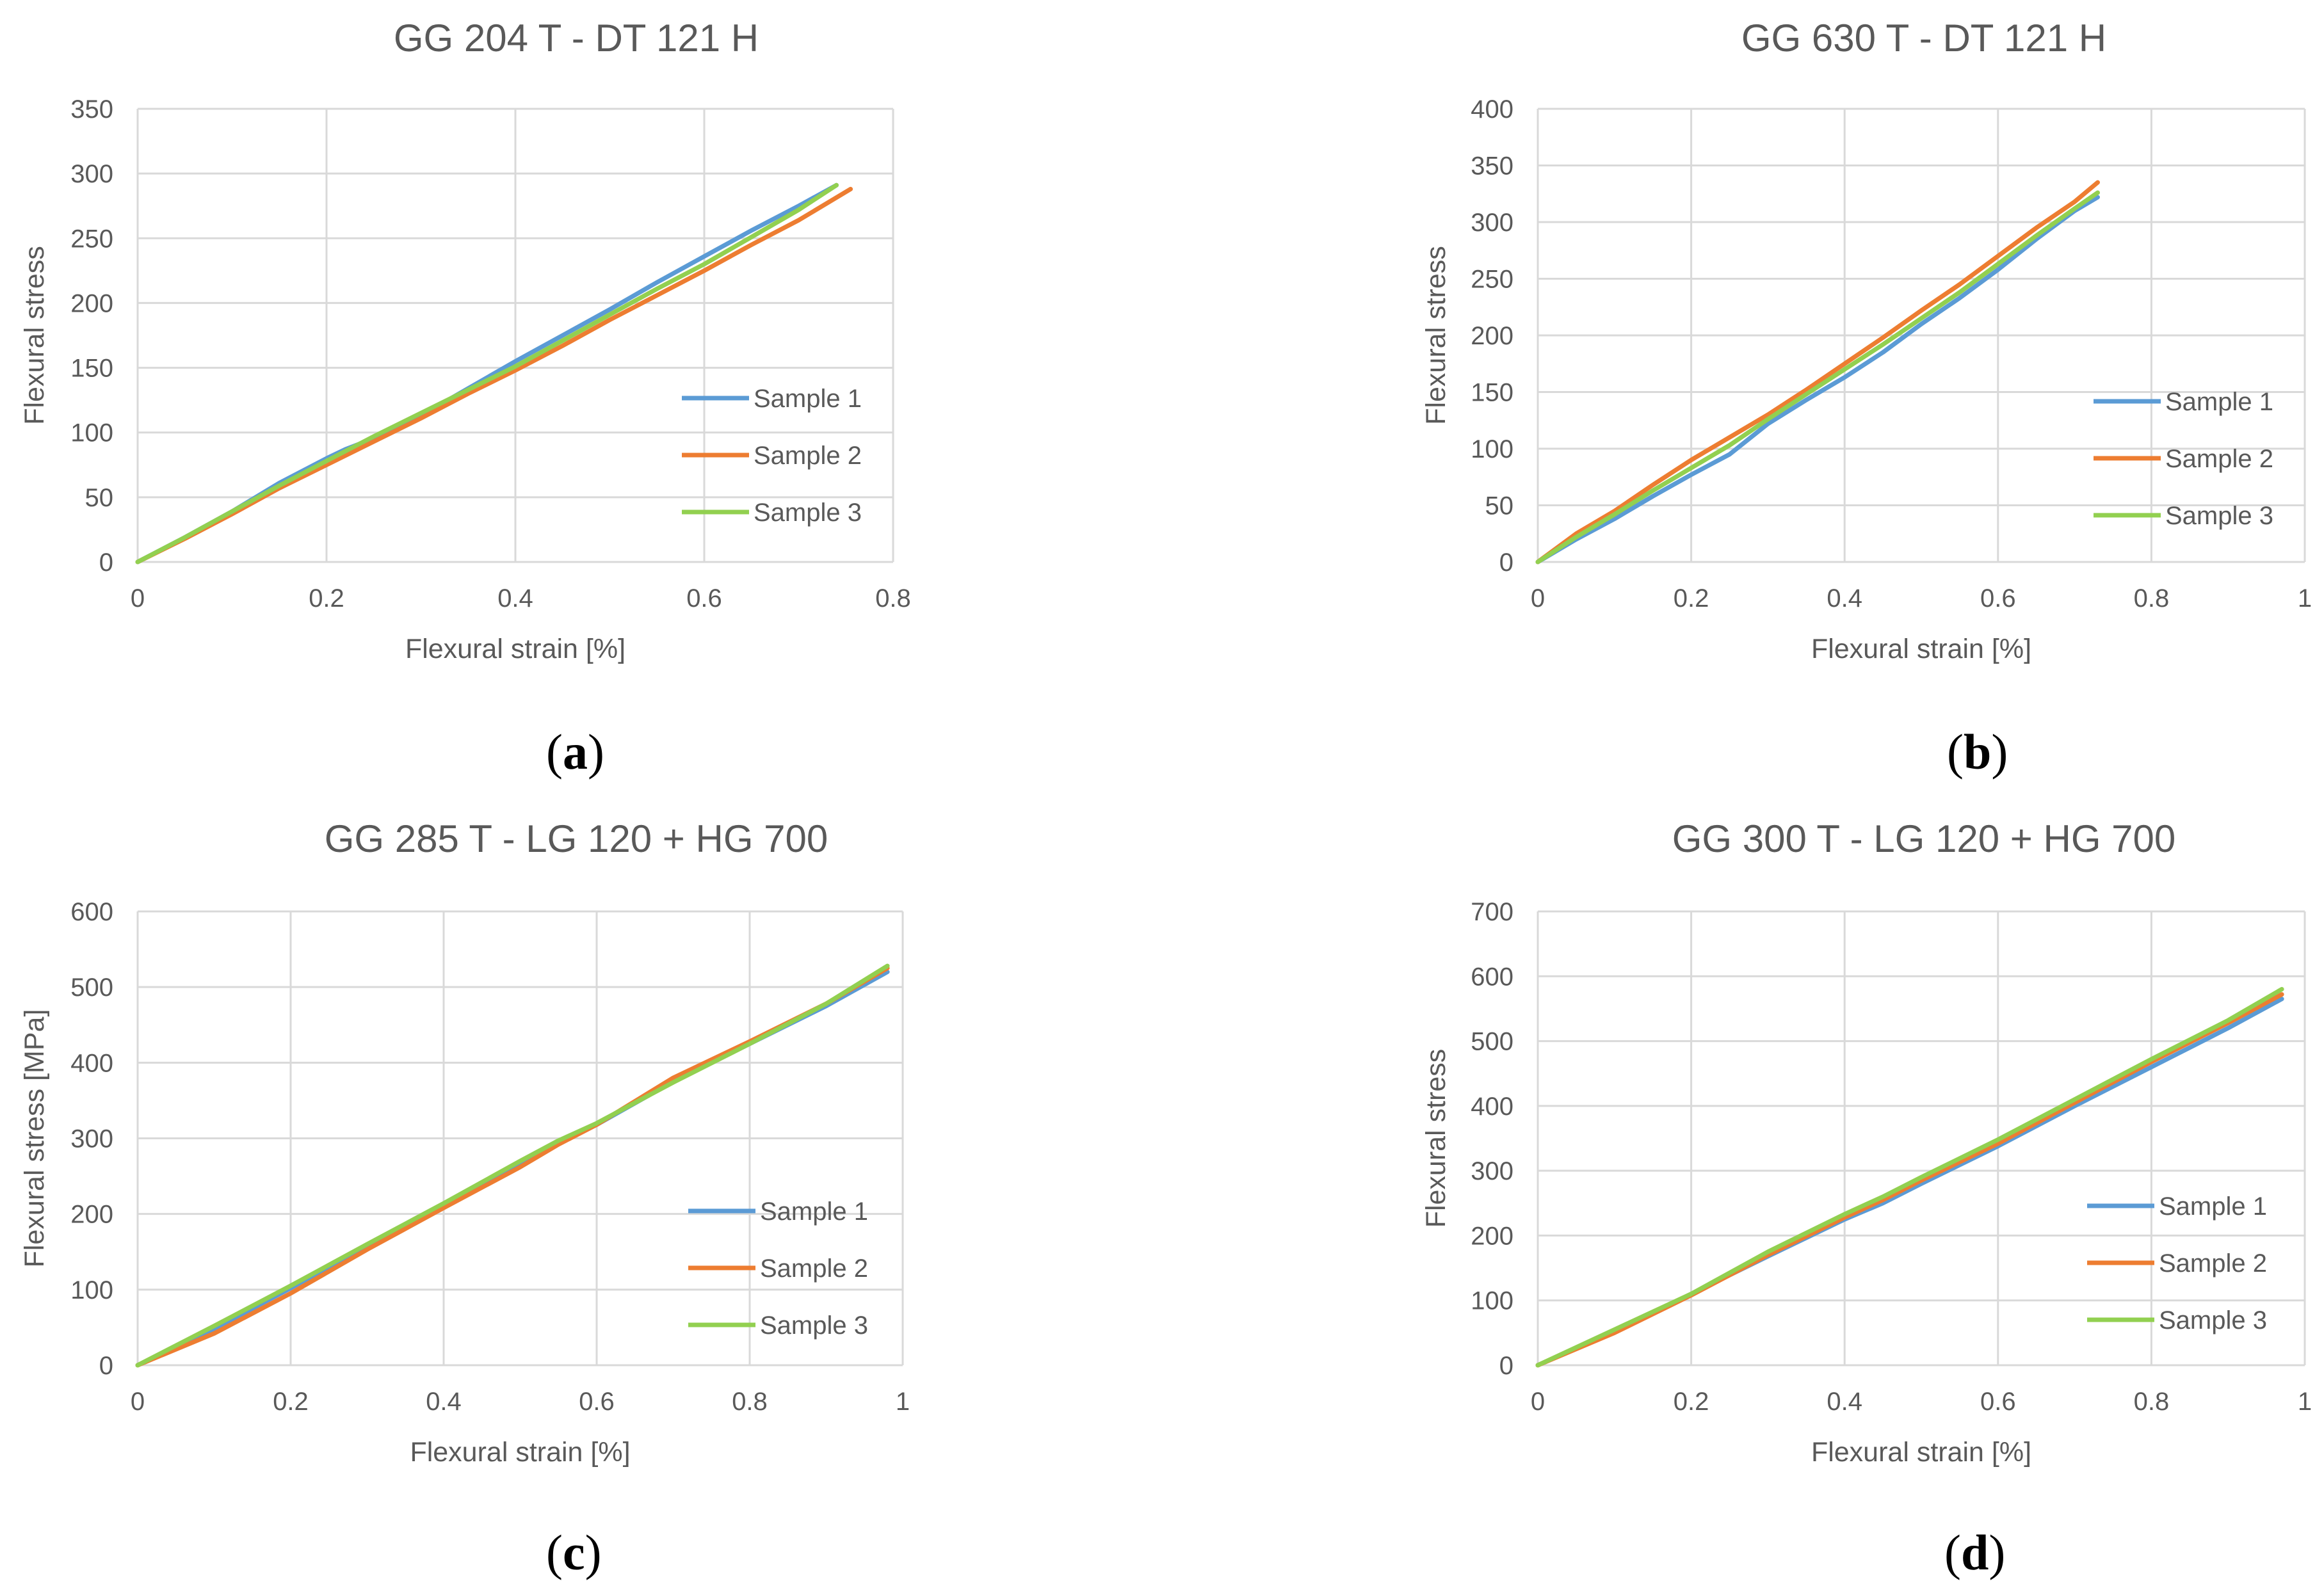 The height and width of the screenshot is (1595, 2324). What do you see at coordinates (814, 1325) in the screenshot?
I see `legend-label-c-sample-3: Sample 3` at bounding box center [814, 1325].